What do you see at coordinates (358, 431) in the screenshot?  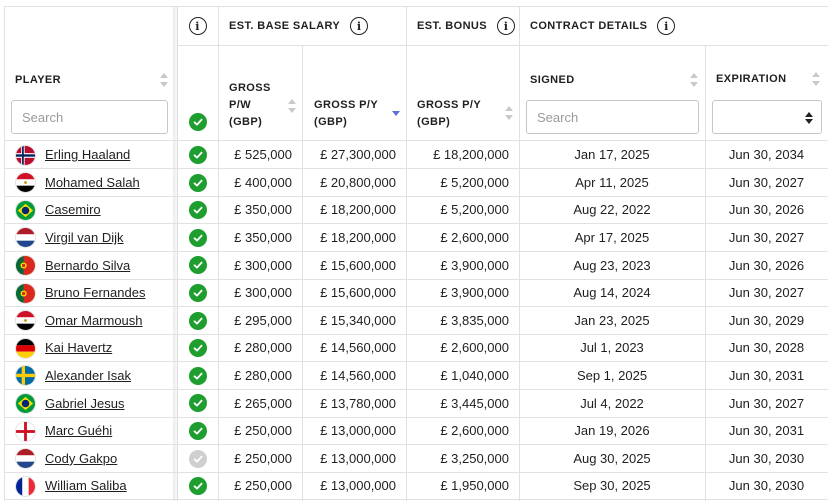 I see `gross-py-value: £ 13,000,000` at bounding box center [358, 431].